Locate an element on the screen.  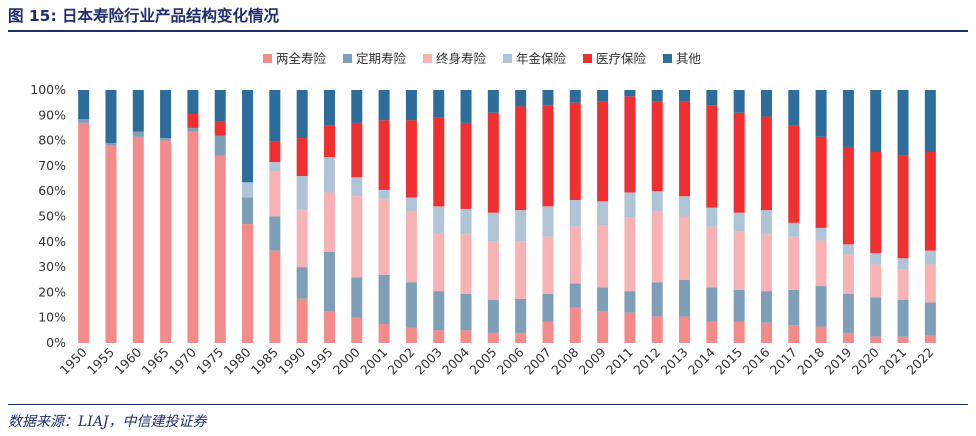
x-tick-label-1990: 1990 is located at coordinates (291, 360).